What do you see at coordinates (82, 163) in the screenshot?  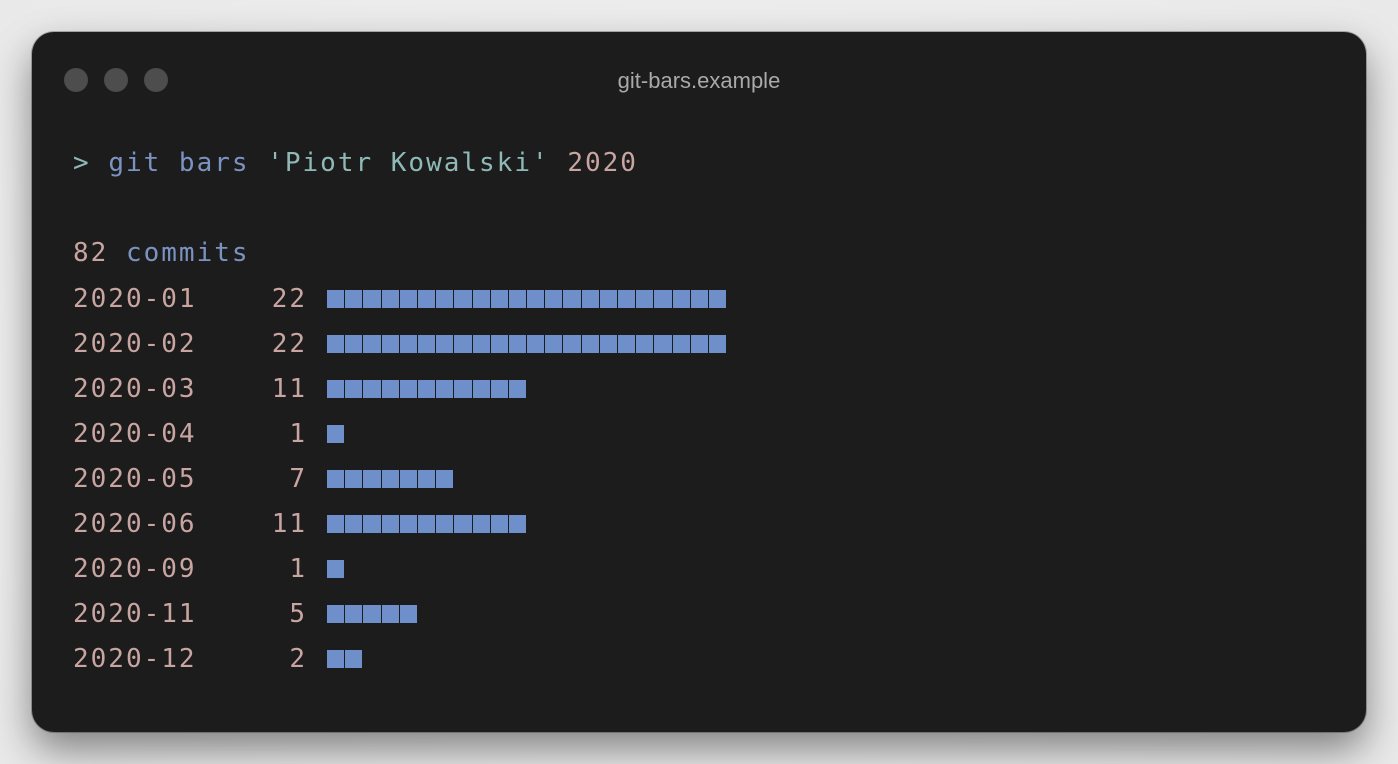 I see `prompt-symbol: >` at bounding box center [82, 163].